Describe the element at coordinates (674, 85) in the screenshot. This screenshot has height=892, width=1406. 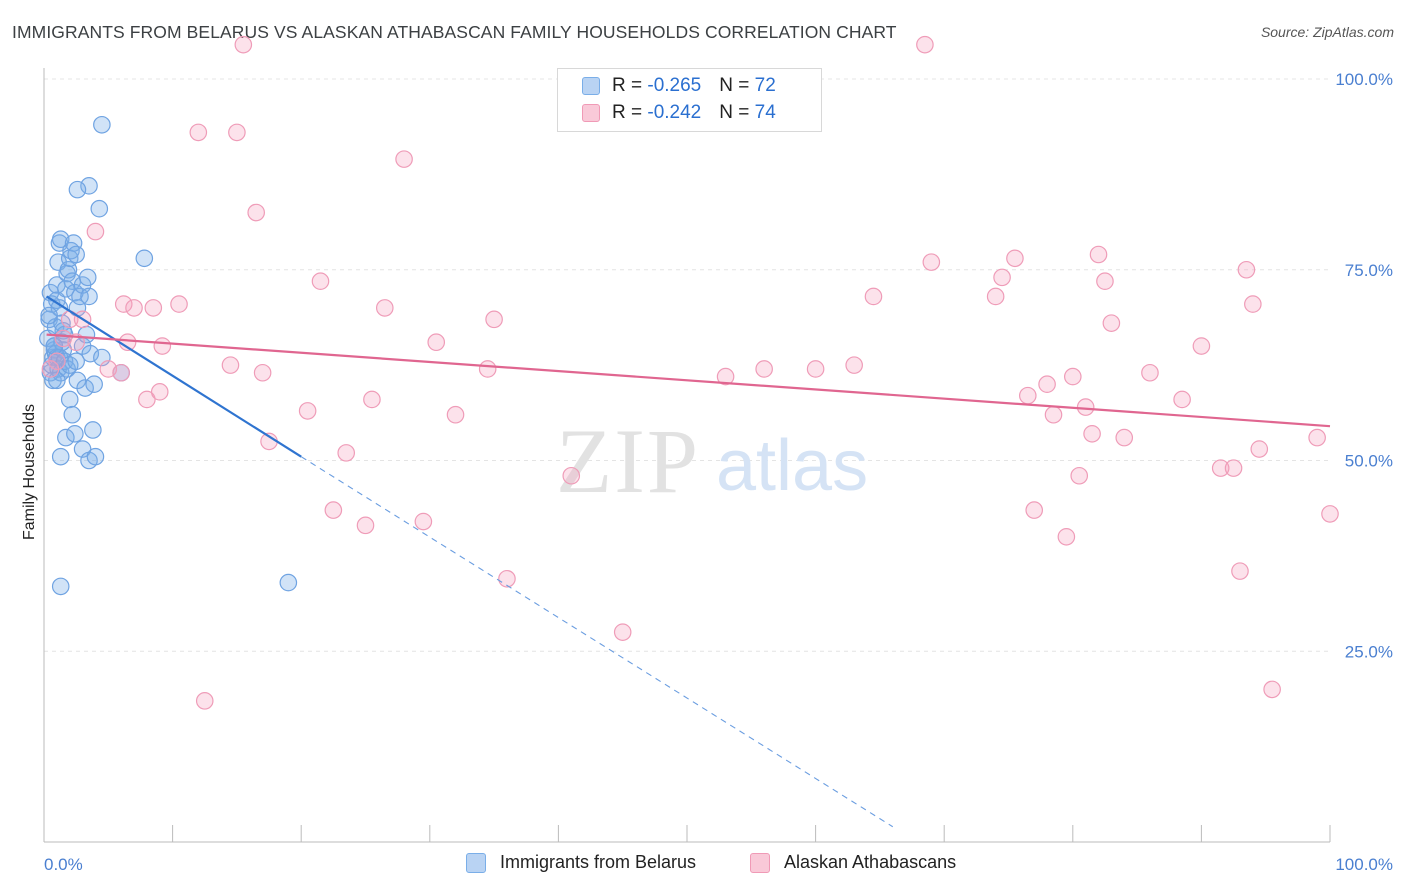
I see `belarus-r-value: -0.265` at that location.